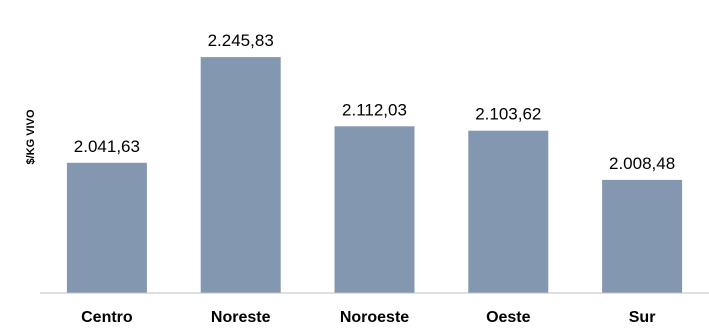 Image resolution: width=709 pixels, height=330 pixels. What do you see at coordinates (31, 136) in the screenshot?
I see `y-axis-title: $/KG VIVO` at bounding box center [31, 136].